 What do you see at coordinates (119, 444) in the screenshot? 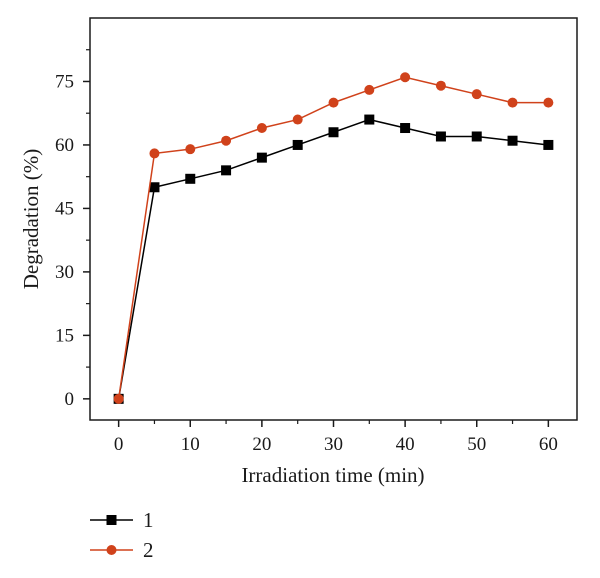
I see `x-tick-label: 0` at bounding box center [119, 444].